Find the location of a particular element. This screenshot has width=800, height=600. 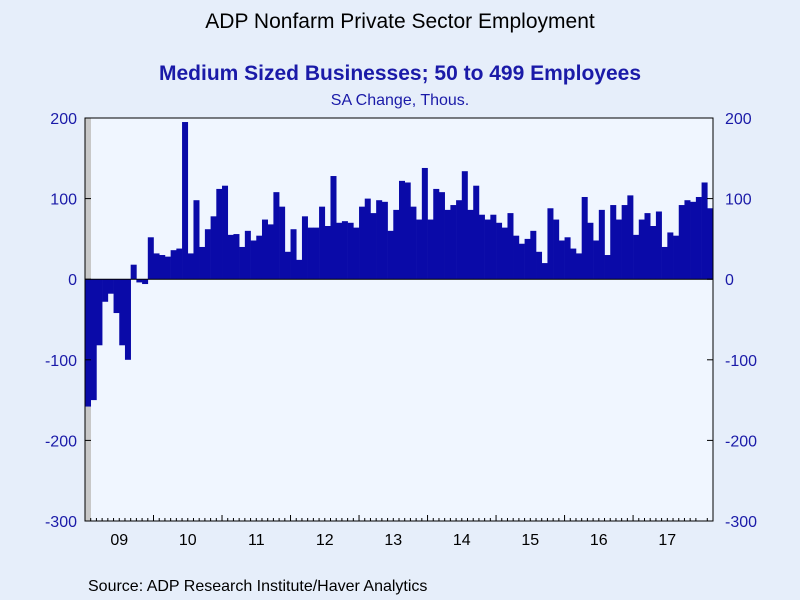

x-tick-label: 11 is located at coordinates (256, 540).